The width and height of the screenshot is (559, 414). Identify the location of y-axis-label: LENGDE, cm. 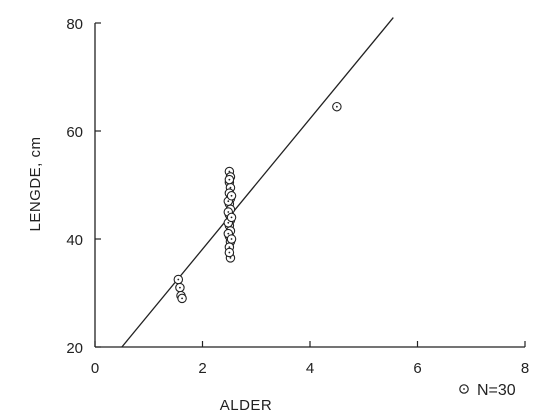
(35, 183).